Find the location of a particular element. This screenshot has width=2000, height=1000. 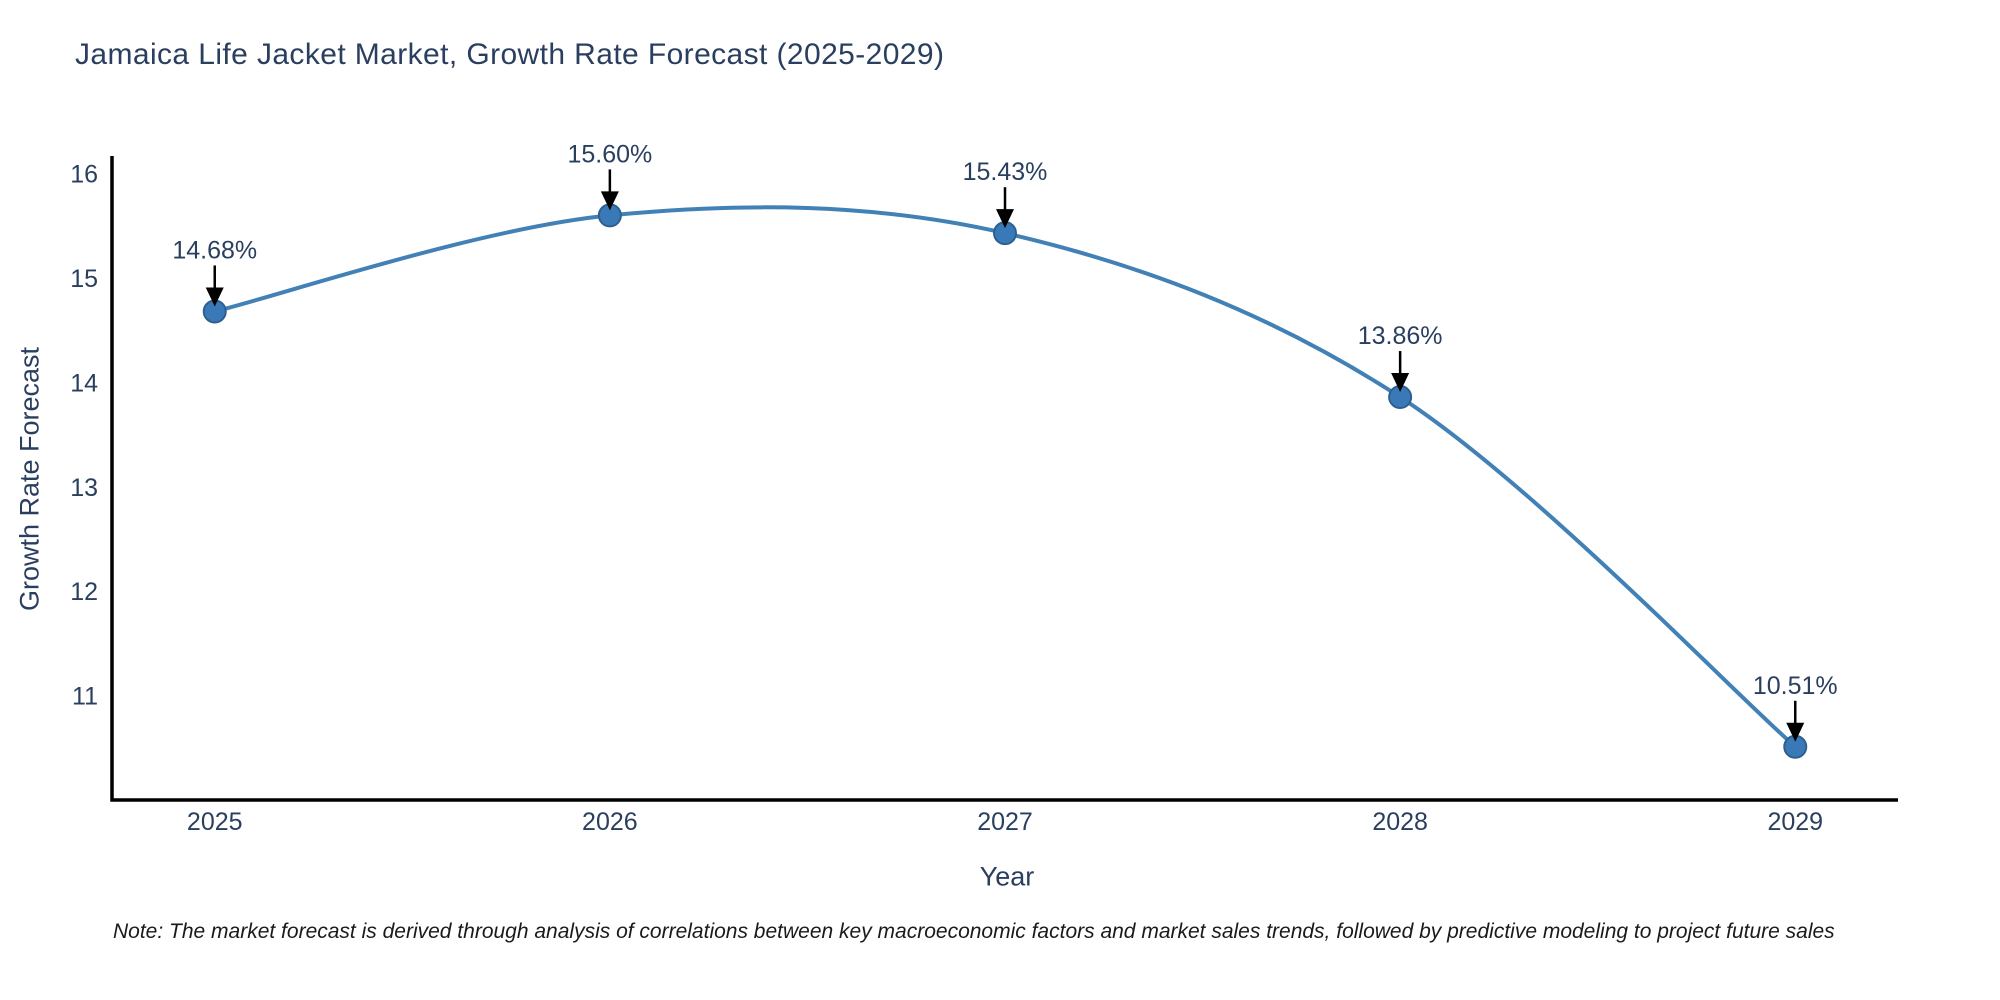

data-label: 13.86% is located at coordinates (1400, 336).